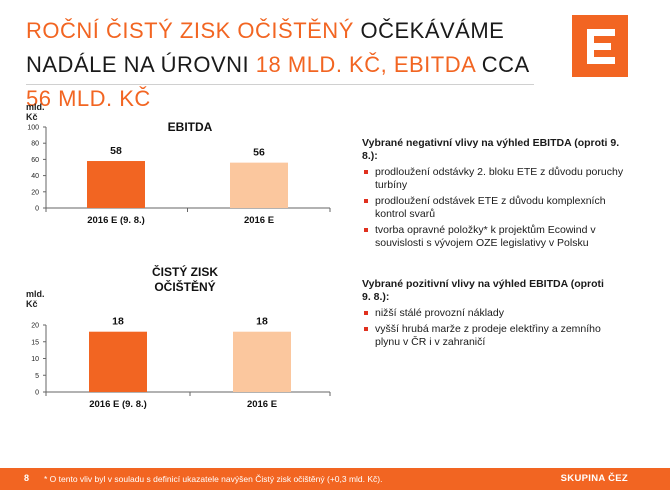  What do you see at coordinates (27, 478) in the screenshot?
I see `page-number: 8` at bounding box center [27, 478].